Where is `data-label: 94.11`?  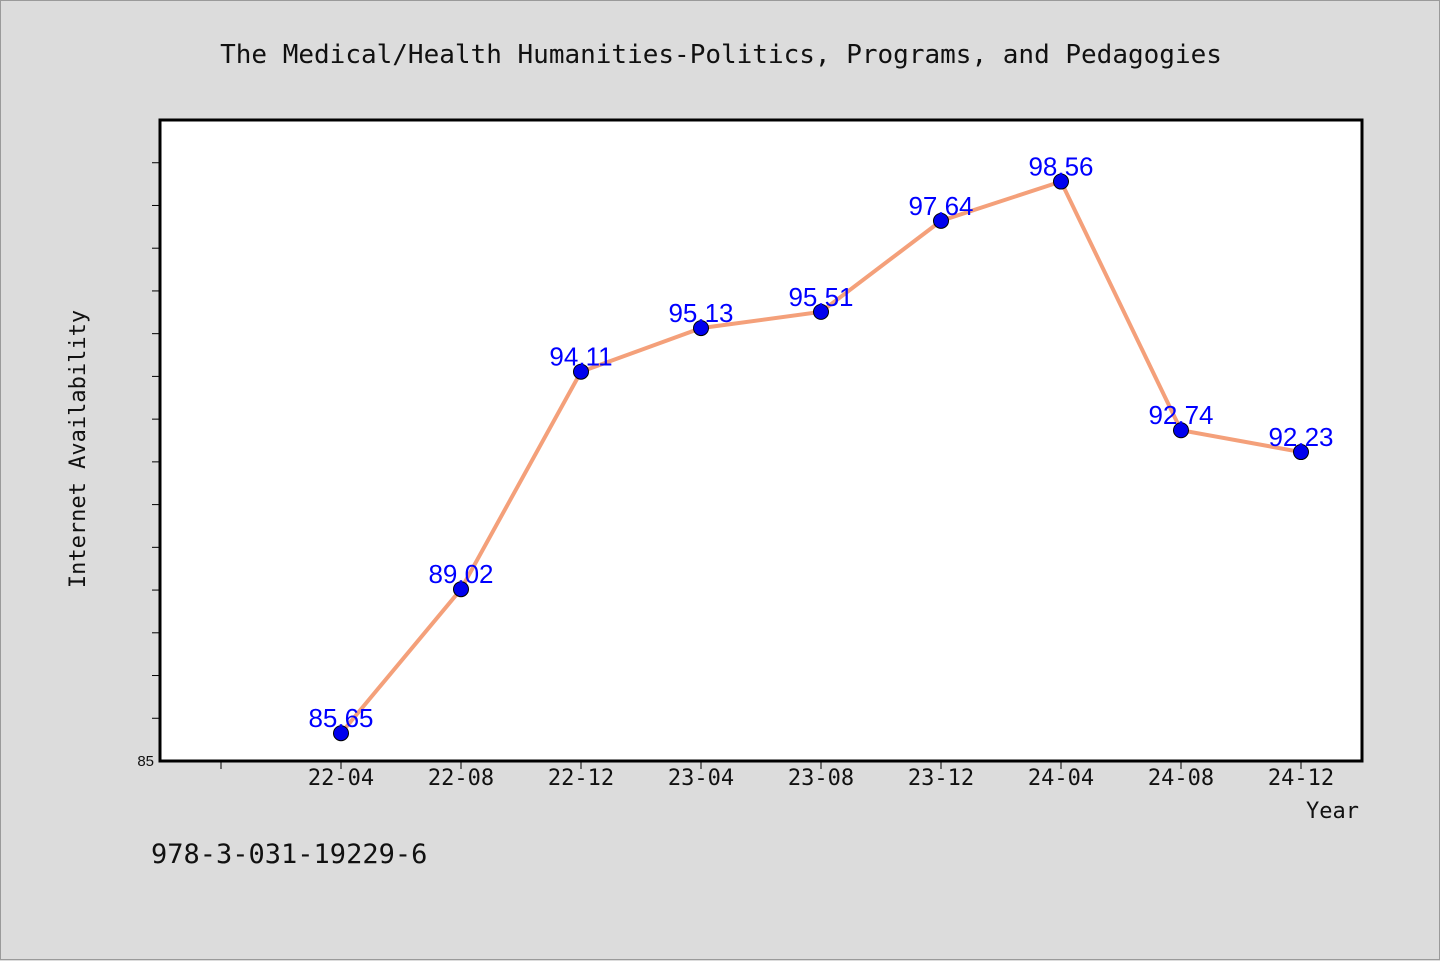
data-label: 94.11 is located at coordinates (580, 357).